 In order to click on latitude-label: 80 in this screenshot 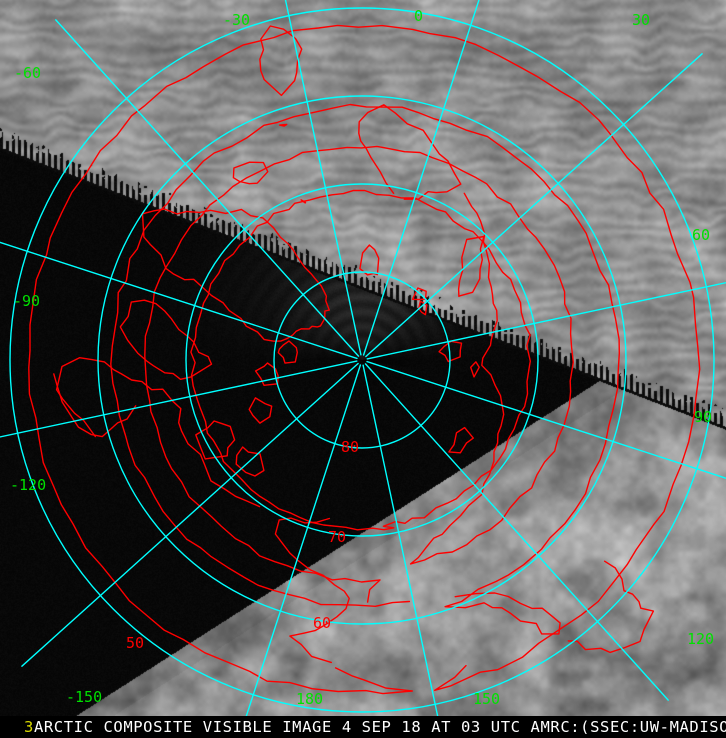, I will do `click(350, 447)`.